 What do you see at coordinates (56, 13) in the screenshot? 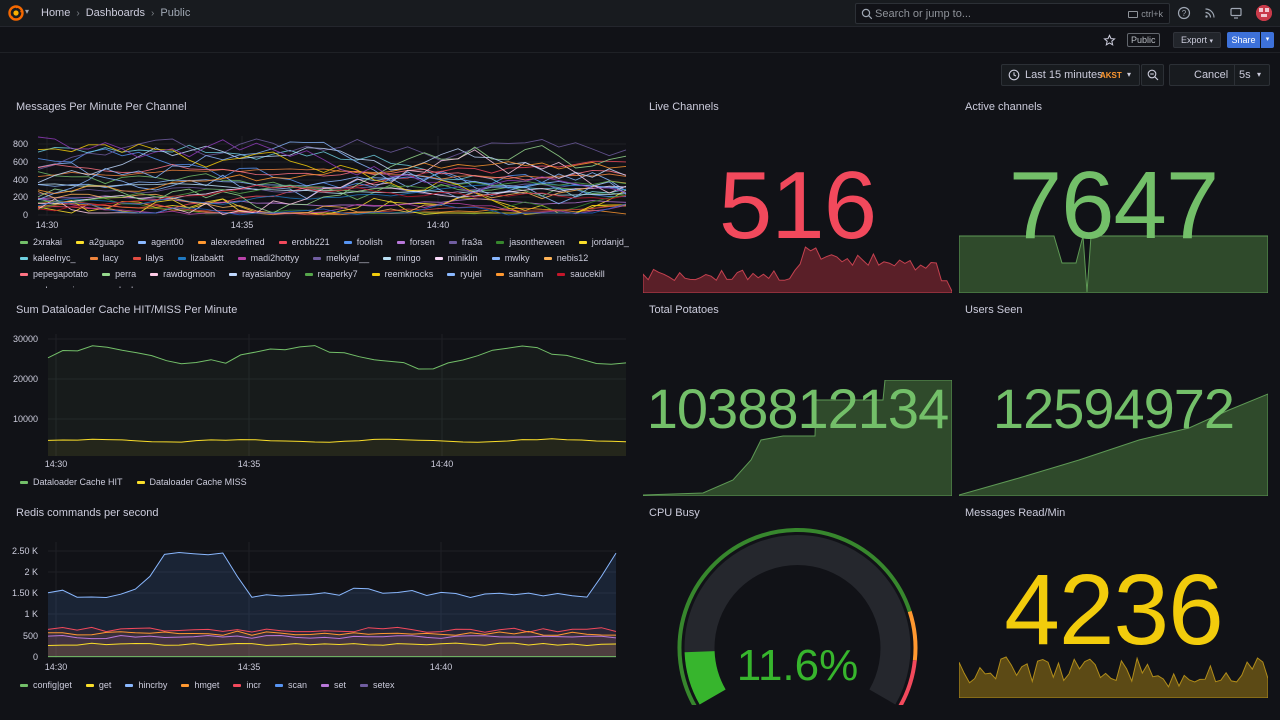
I see `breadcrumb-home: Home` at bounding box center [56, 13].